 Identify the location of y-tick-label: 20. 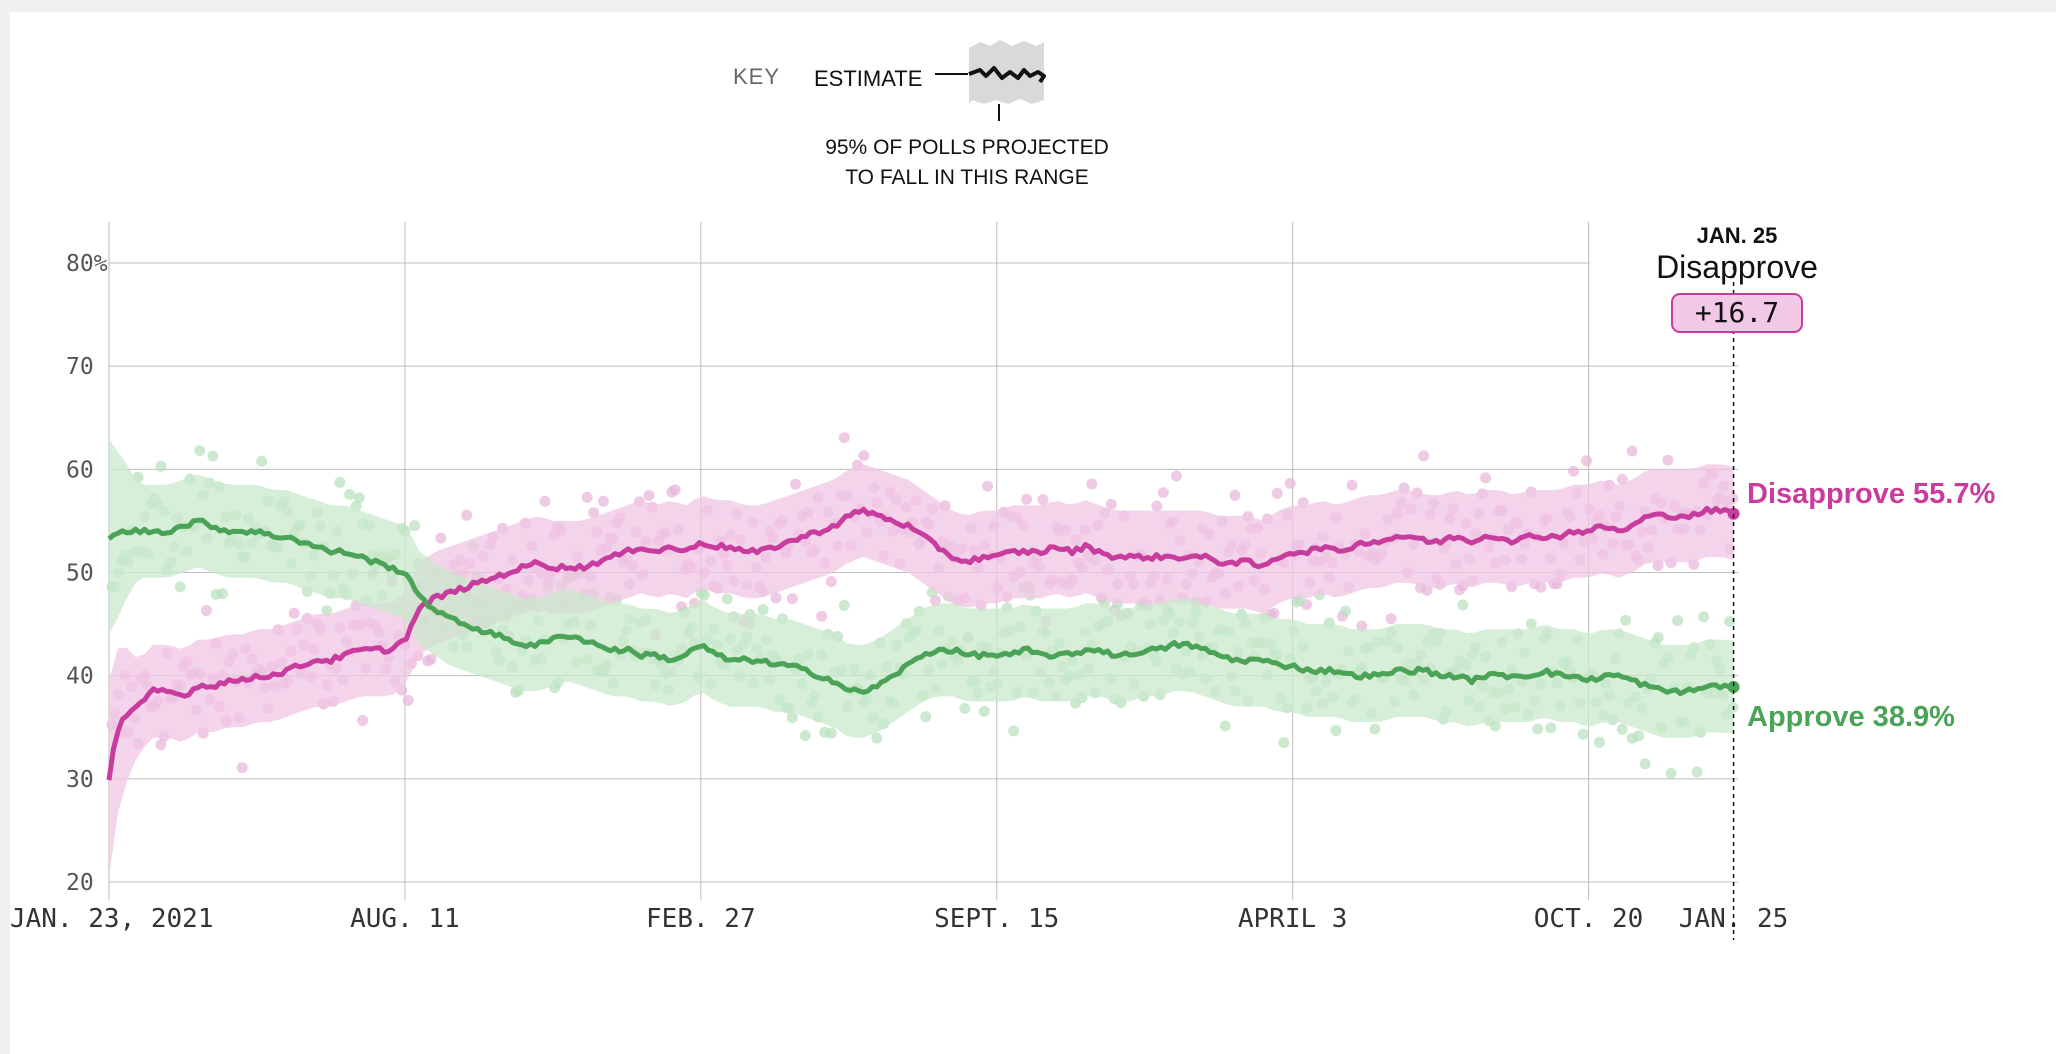
(80, 883).